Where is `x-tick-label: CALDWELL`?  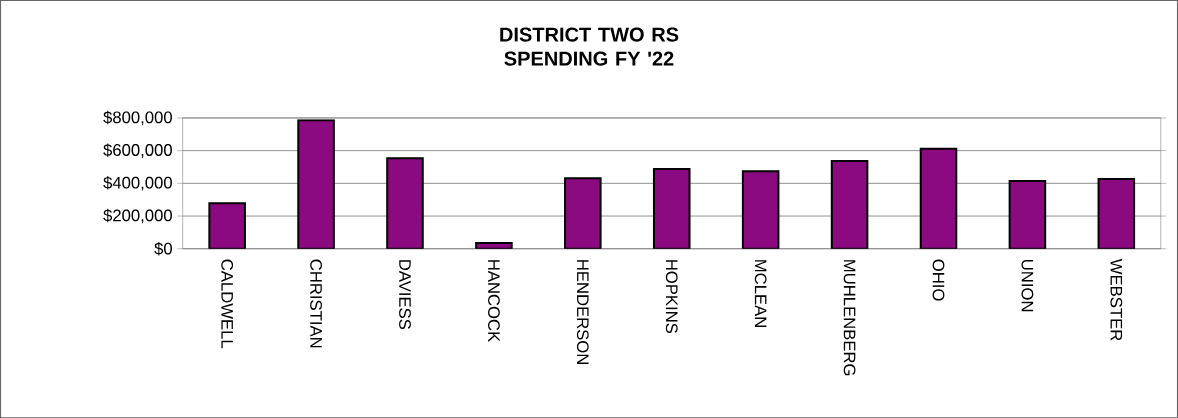
x-tick-label: CALDWELL is located at coordinates (227, 303).